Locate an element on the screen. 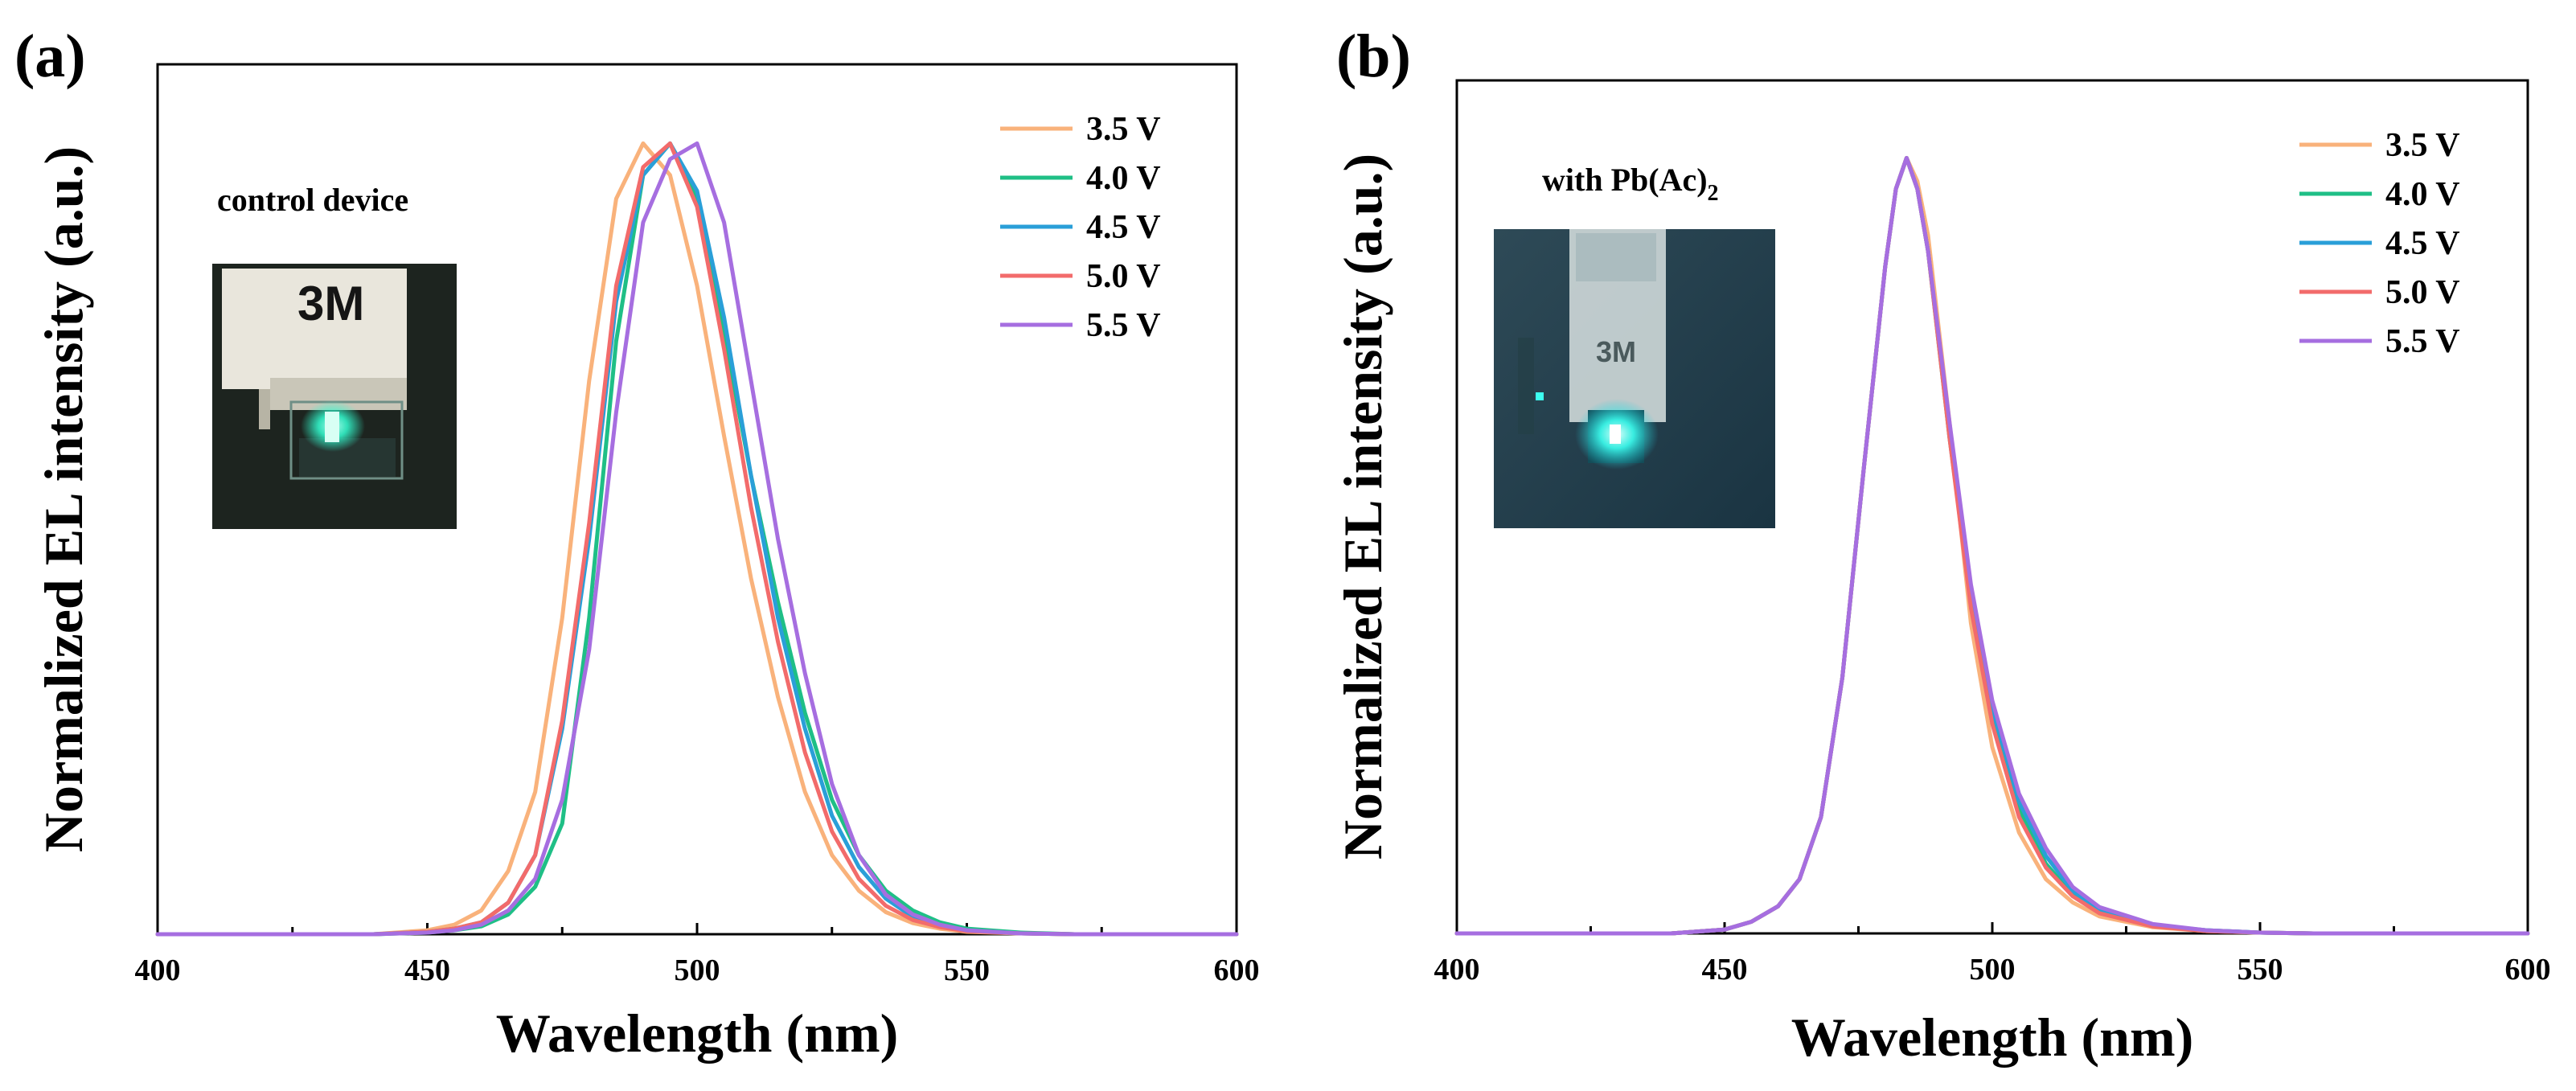 The width and height of the screenshot is (2576, 1091). panel-a-y-axis-title: Normalized EL intensity (a.u.) is located at coordinates (63, 499).